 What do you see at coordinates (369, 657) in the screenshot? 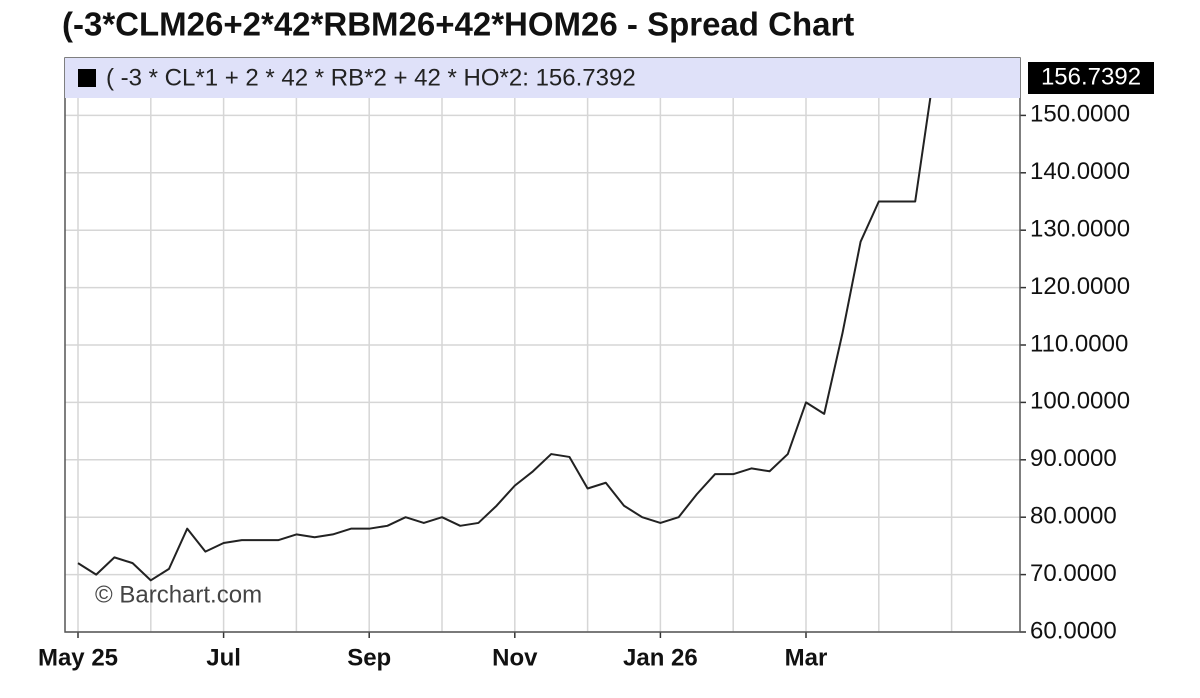
I see `x-tick-label: Sep` at bounding box center [369, 657].